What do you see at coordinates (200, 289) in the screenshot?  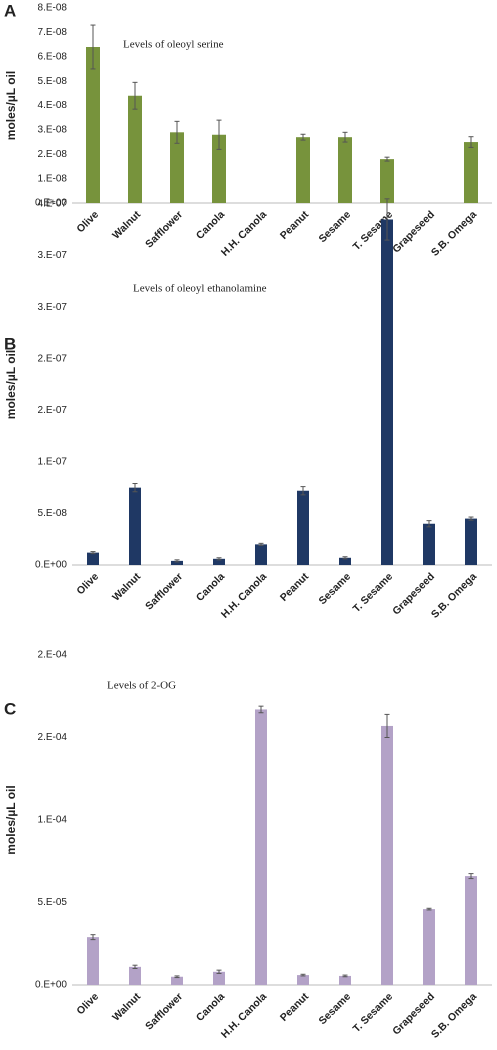 I see `chart-title: Levels of oleoyl ethanolamine` at bounding box center [200, 289].